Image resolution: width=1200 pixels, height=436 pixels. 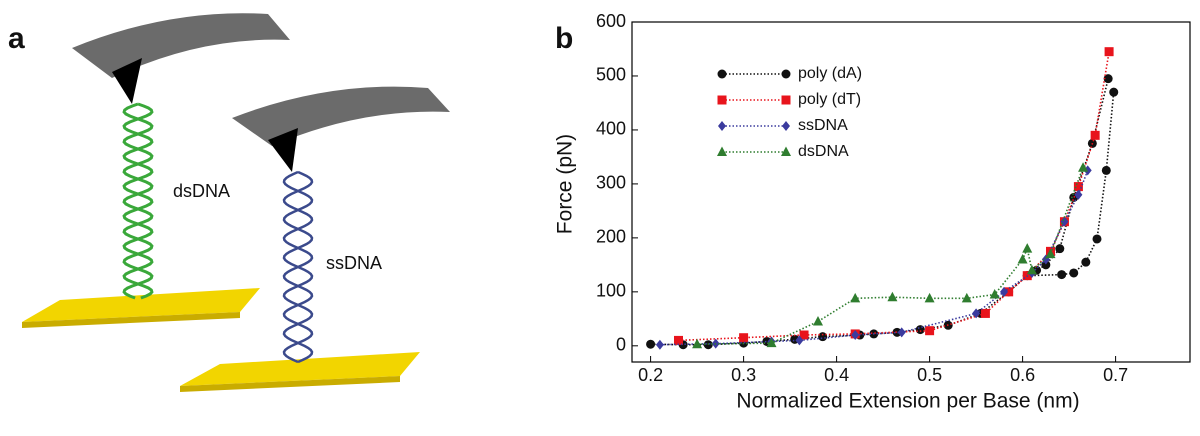 What do you see at coordinates (564, 38) in the screenshot?
I see `panel-label: b` at bounding box center [564, 38].